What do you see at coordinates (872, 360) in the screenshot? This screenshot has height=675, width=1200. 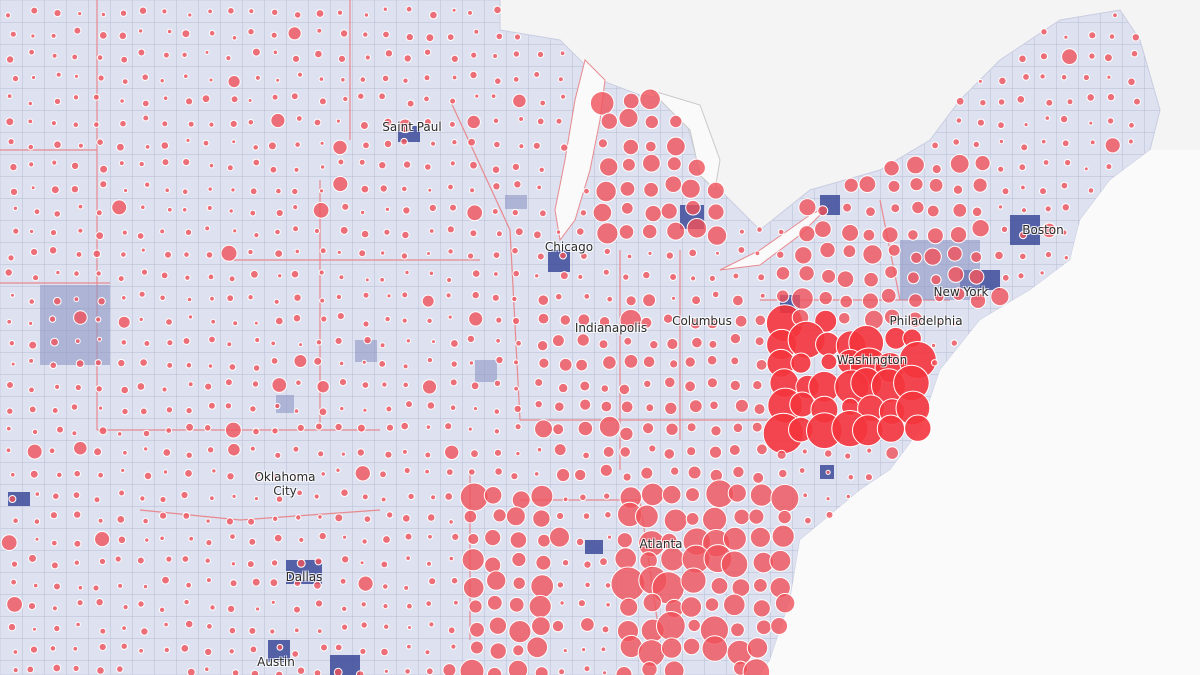 I see `city-label-washington: Washington` at bounding box center [872, 360].